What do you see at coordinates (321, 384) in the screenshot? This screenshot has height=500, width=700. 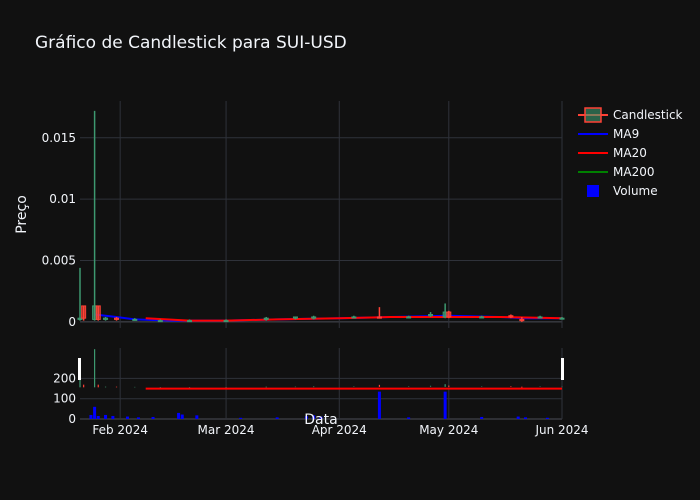 I see `volume-panel` at bounding box center [321, 384].